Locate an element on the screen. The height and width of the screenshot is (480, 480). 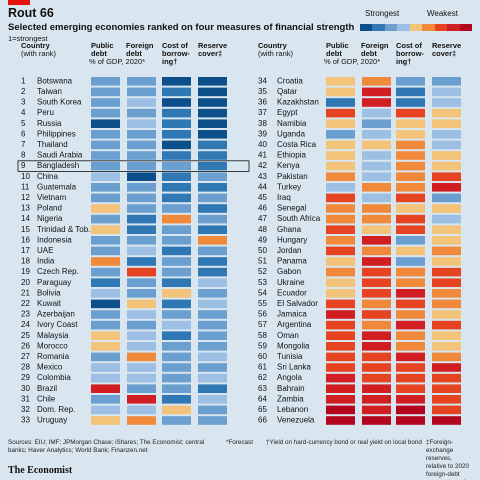
table-row-50: 50 Jordan is located at coordinates (359, 251).